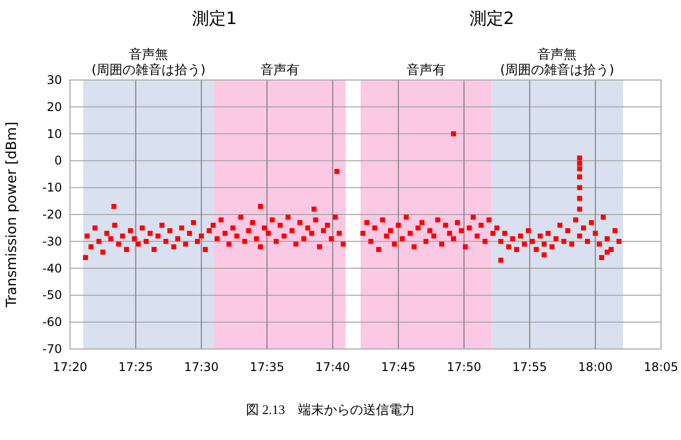 The height and width of the screenshot is (440, 681). Describe the element at coordinates (54, 133) in the screenshot. I see `y-tick-label: 10` at that location.